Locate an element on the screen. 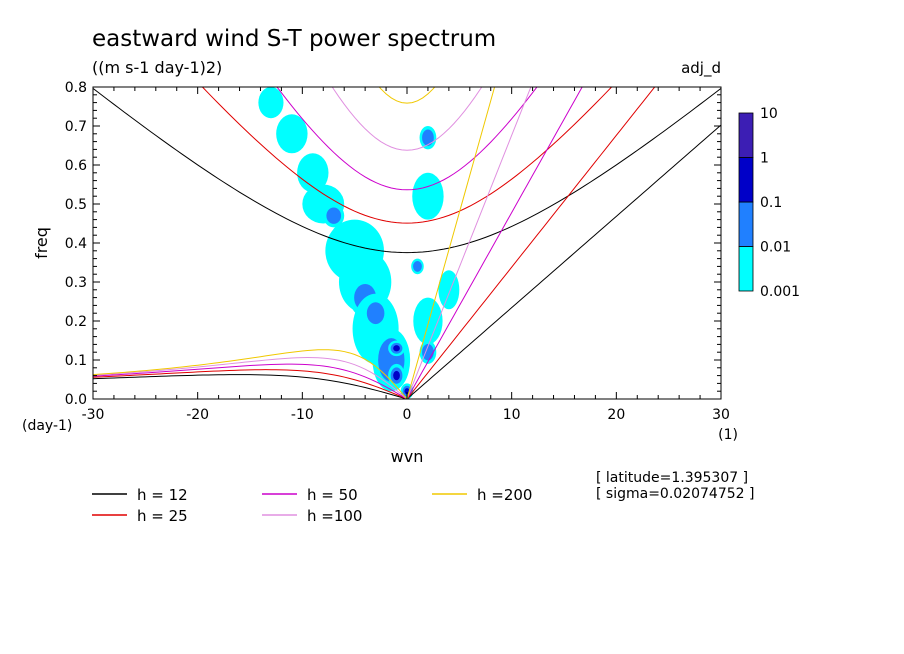 This screenshot has height=654, width=904. gravity-curve-h200 is located at coordinates (407, 95).